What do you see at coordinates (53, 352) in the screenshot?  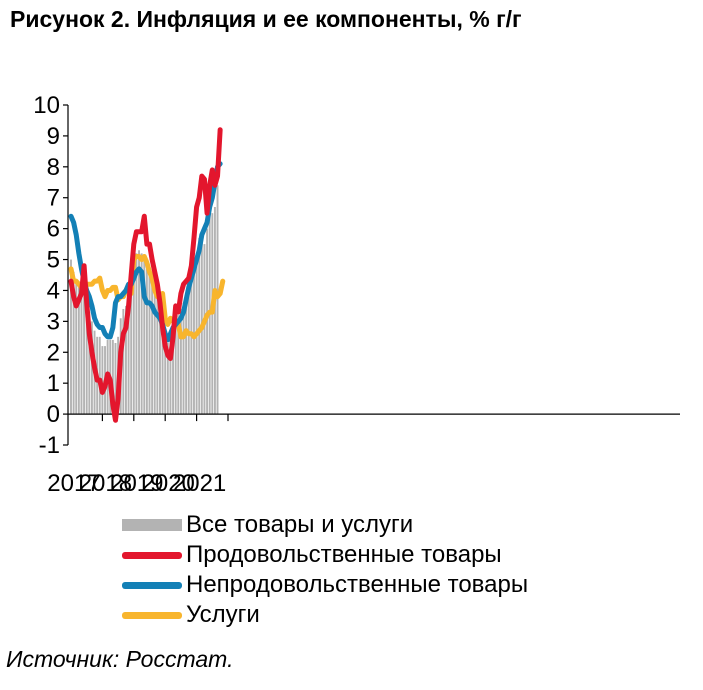 I see `y-tick-label-2: 2` at bounding box center [53, 352].